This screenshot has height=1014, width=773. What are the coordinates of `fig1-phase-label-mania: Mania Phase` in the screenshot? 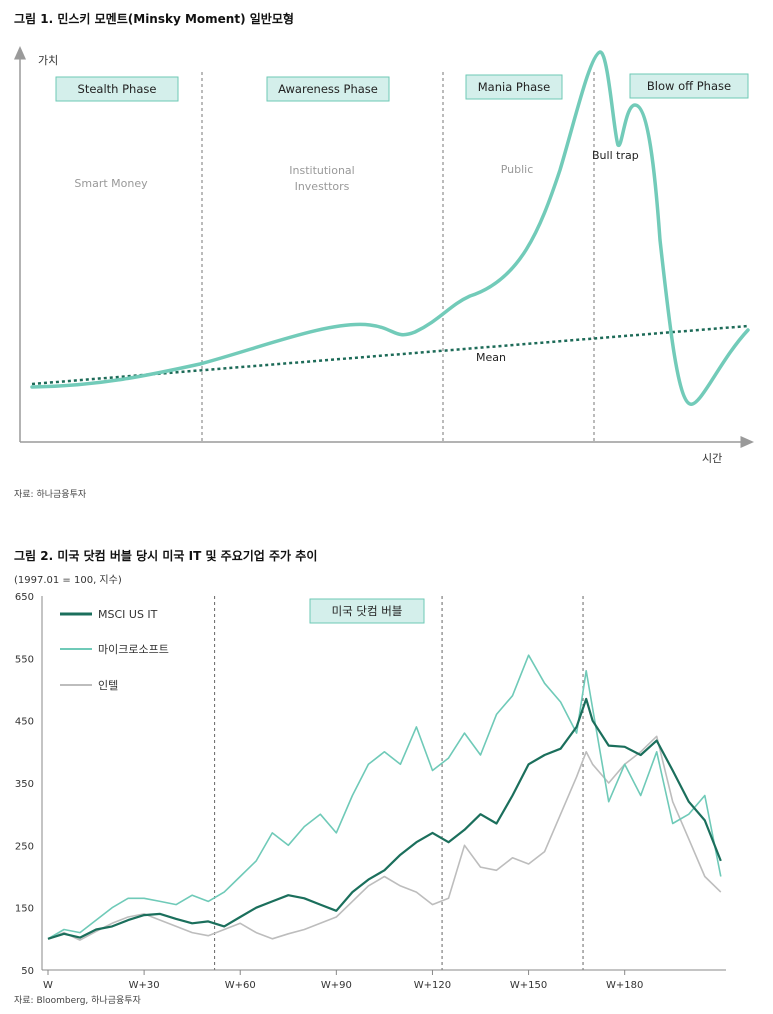 It's located at (514, 87).